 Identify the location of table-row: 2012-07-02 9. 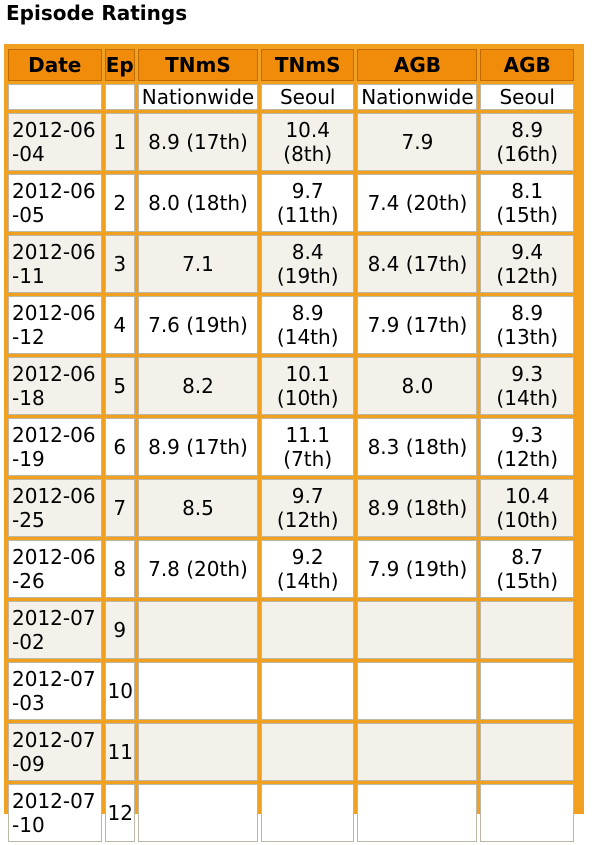
(291, 630).